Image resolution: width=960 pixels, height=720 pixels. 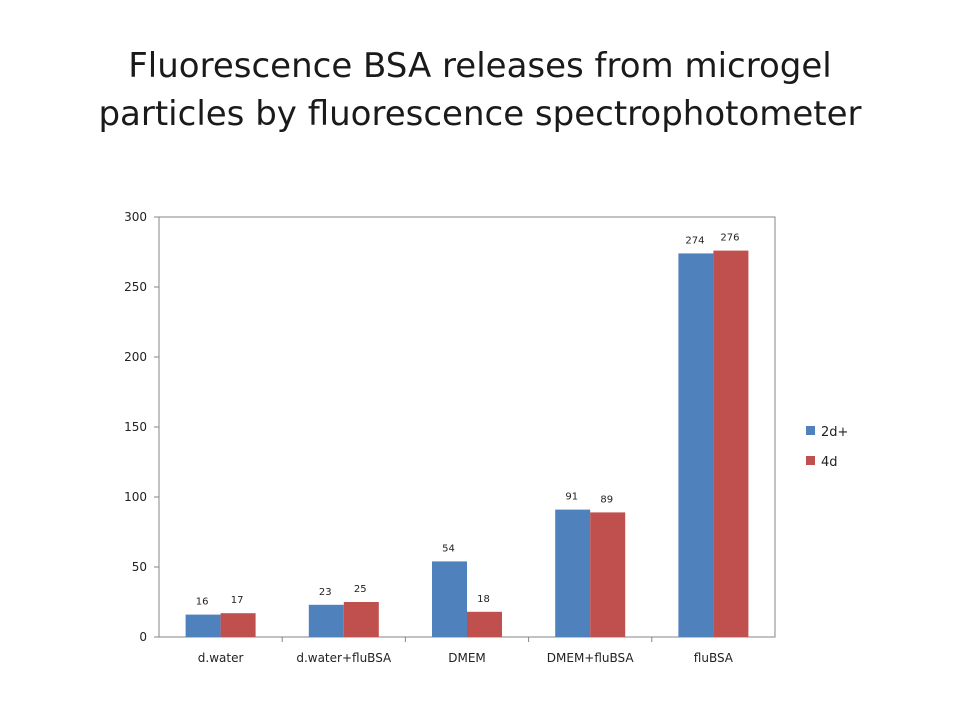 I want to click on x-tick-label: DMEM+fluBSA, so click(x=591, y=658).